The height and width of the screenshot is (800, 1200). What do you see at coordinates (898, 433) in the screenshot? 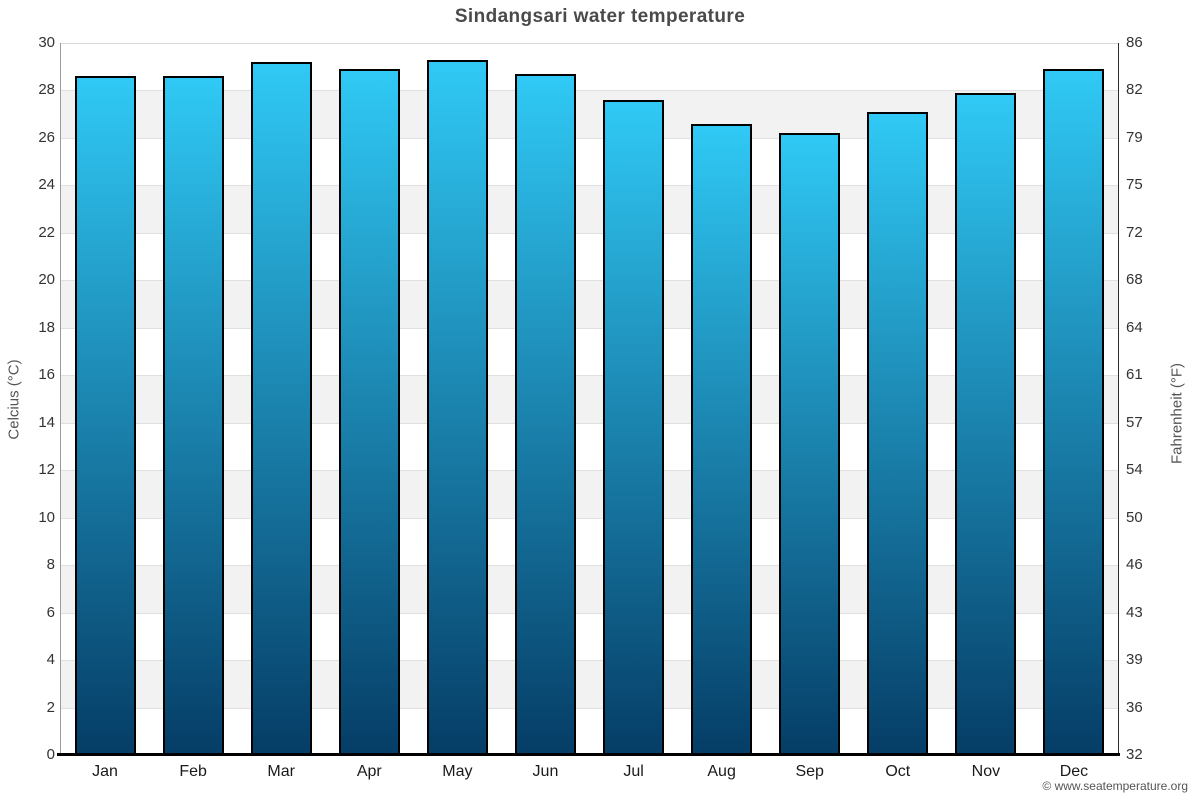
I see `bar-oct` at bounding box center [898, 433].